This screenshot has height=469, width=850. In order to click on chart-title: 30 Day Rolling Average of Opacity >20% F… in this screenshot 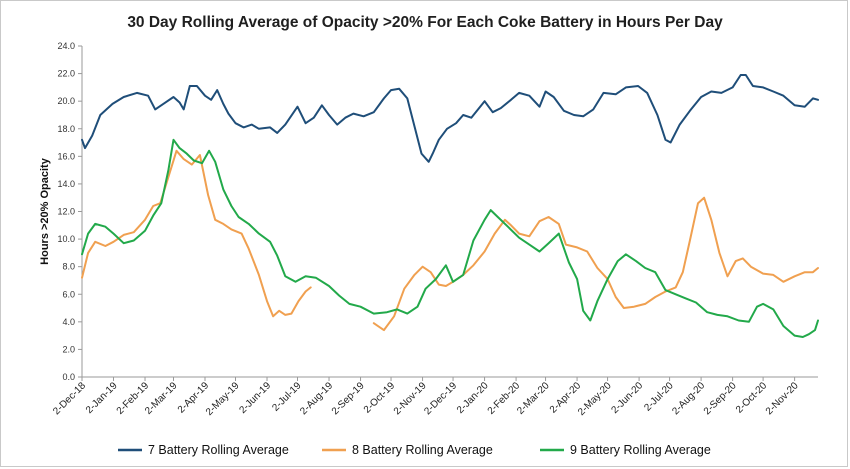, I will do `click(425, 22)`.